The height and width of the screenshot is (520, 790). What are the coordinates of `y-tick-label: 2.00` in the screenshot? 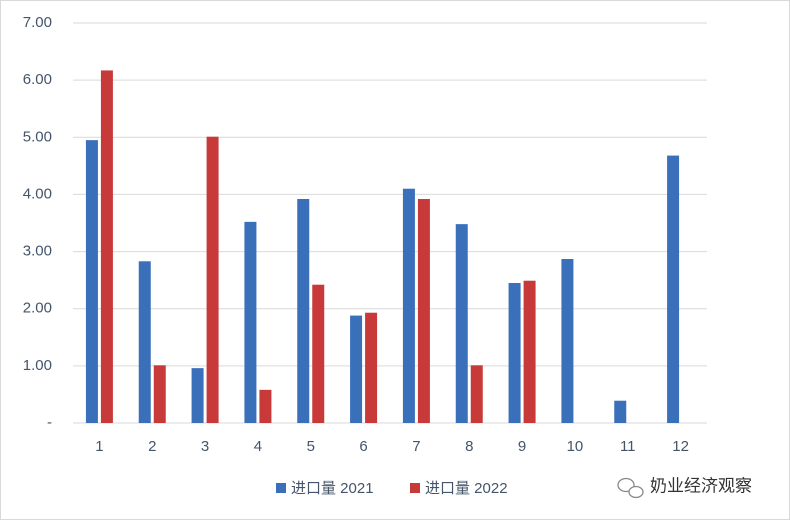 It's located at (37, 308).